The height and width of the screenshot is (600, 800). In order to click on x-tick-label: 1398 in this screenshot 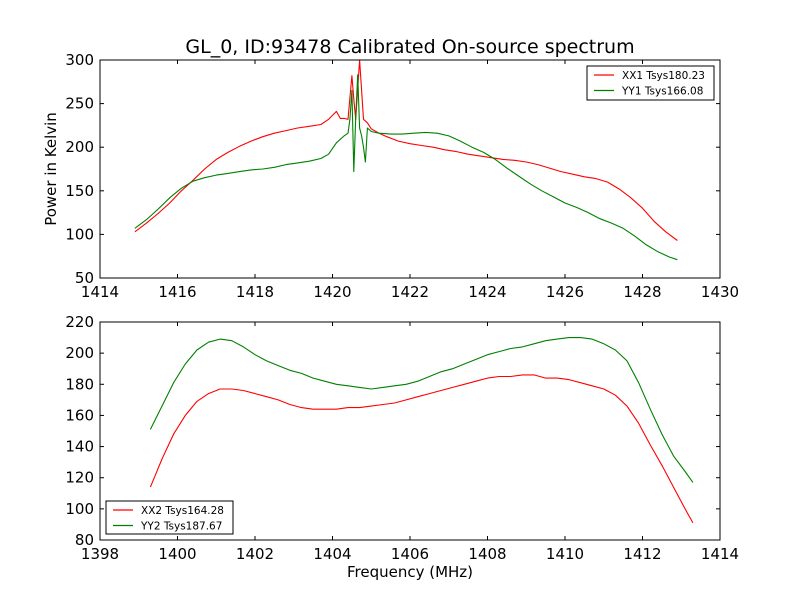, I will do `click(100, 554)`.